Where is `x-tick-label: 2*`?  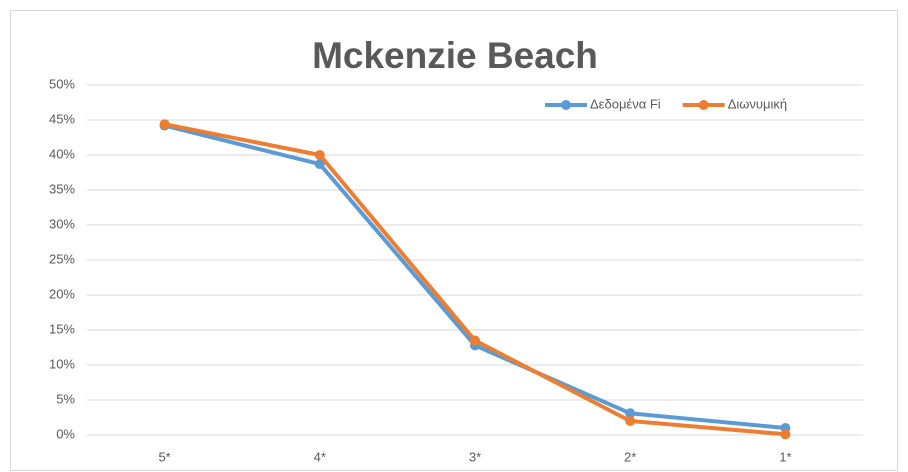
x-tick-label: 2* is located at coordinates (630, 456).